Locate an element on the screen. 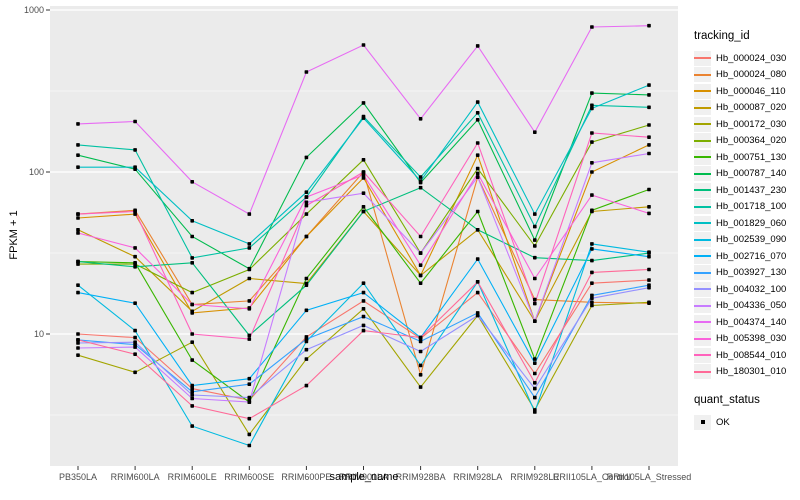  legend-item: Hb_000172_030 is located at coordinates (746, 124).